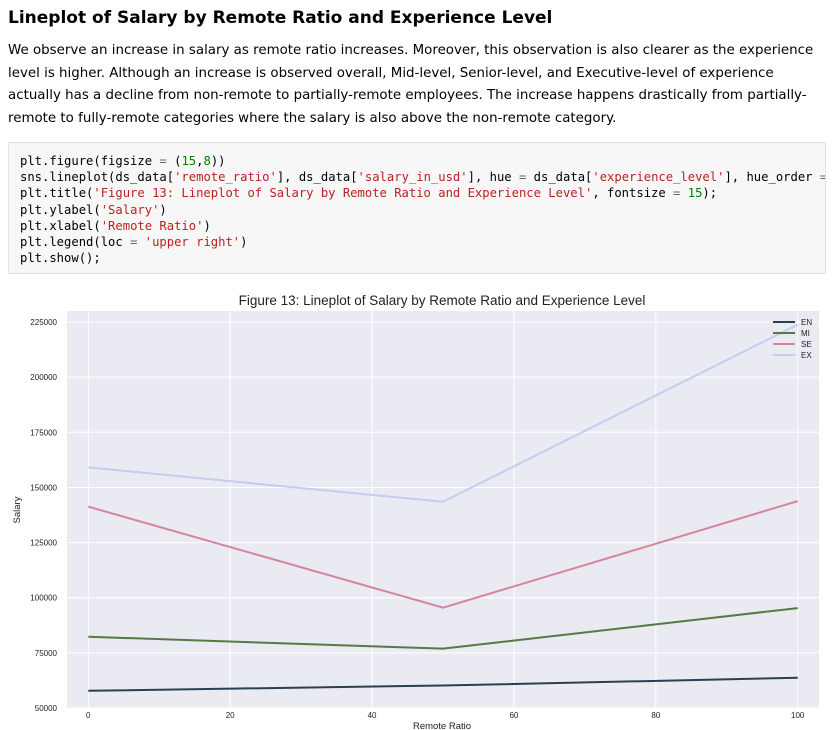 This screenshot has width=834, height=730. What do you see at coordinates (443, 684) in the screenshot?
I see `series-line-en` at bounding box center [443, 684].